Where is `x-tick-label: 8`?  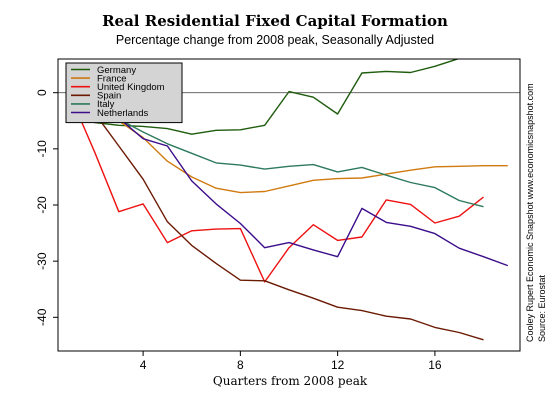 x-tick-label: 8 is located at coordinates (240, 365).